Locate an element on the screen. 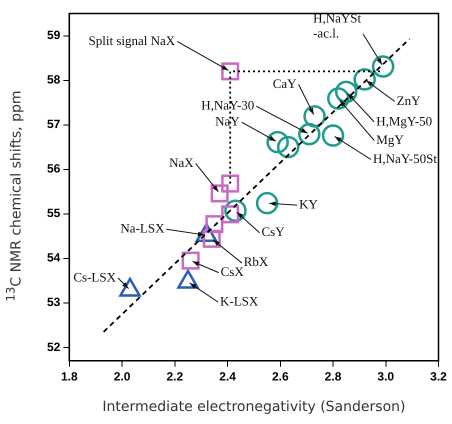 The width and height of the screenshot is (452, 424). y-tick-label: 52 is located at coordinates (53, 347).